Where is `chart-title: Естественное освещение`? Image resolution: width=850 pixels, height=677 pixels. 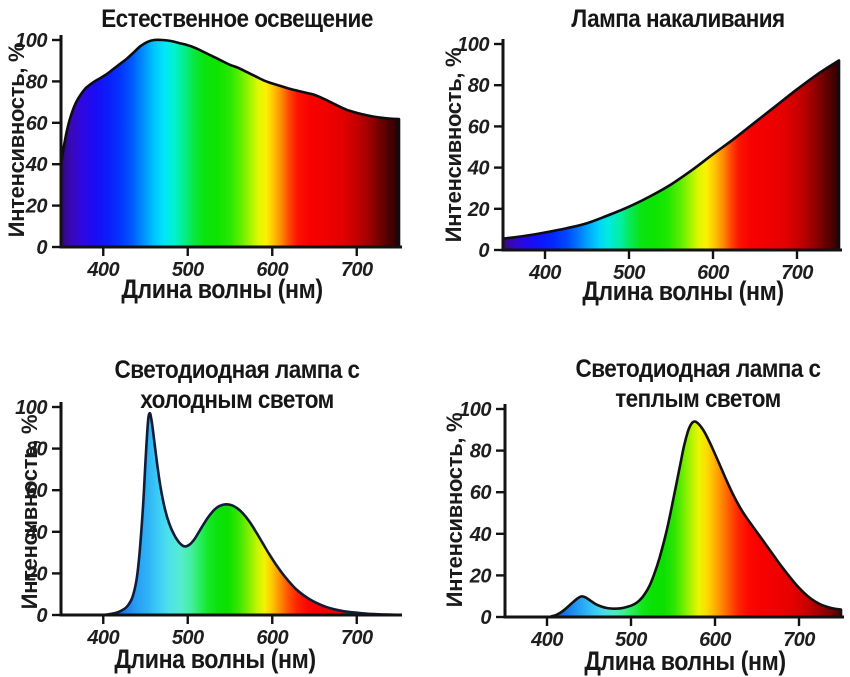
chart-title: Естественное освещение is located at coordinates (237, 19).